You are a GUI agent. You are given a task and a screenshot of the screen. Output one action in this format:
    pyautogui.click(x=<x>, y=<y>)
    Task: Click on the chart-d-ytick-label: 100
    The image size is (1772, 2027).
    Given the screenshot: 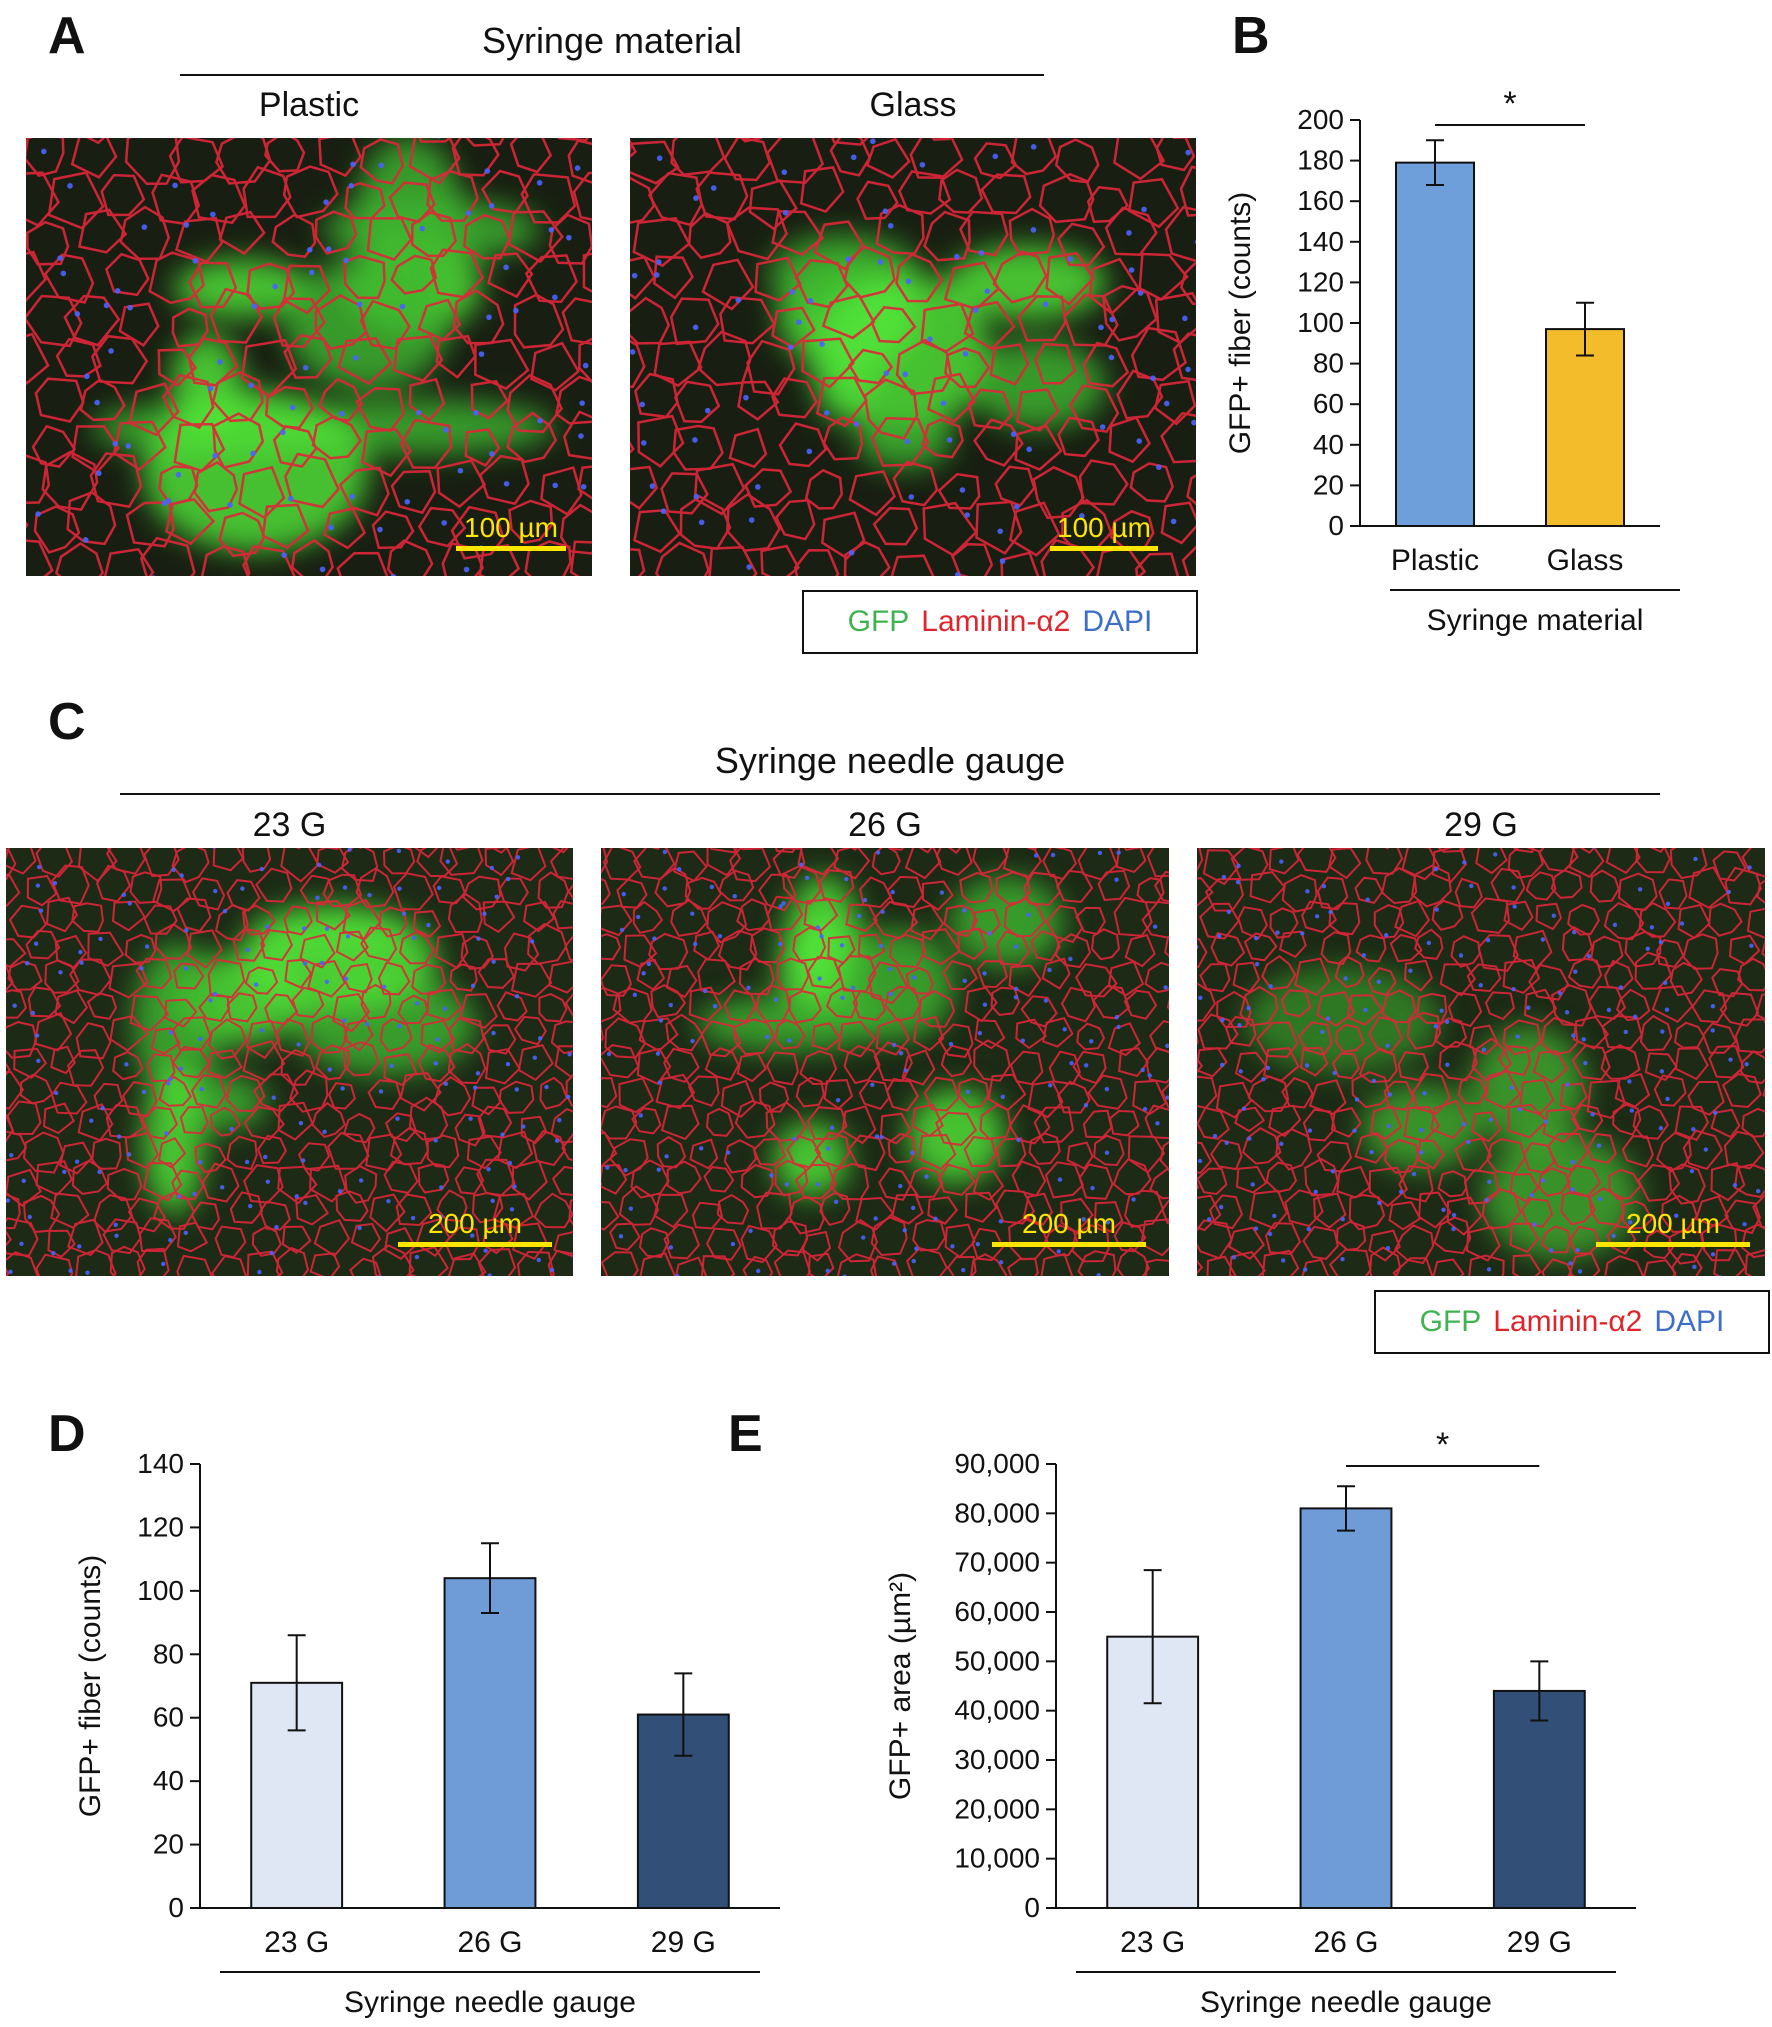 What is the action you would take?
    pyautogui.click(x=160, y=1590)
    